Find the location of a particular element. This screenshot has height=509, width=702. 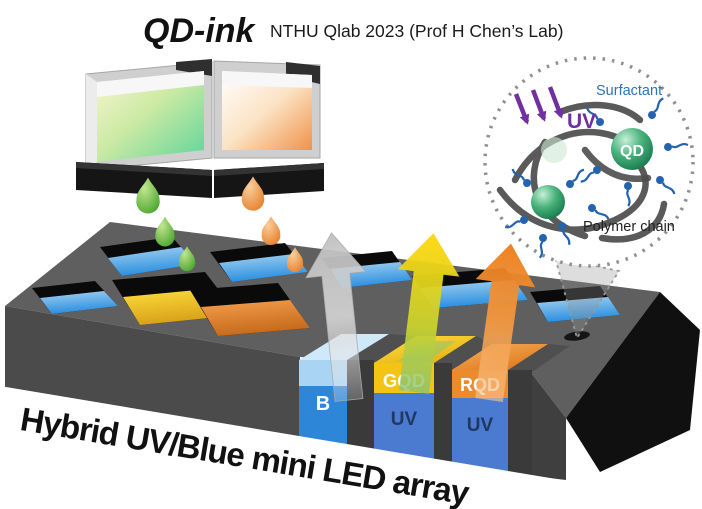

qd-sphere is located at coordinates (632, 149).